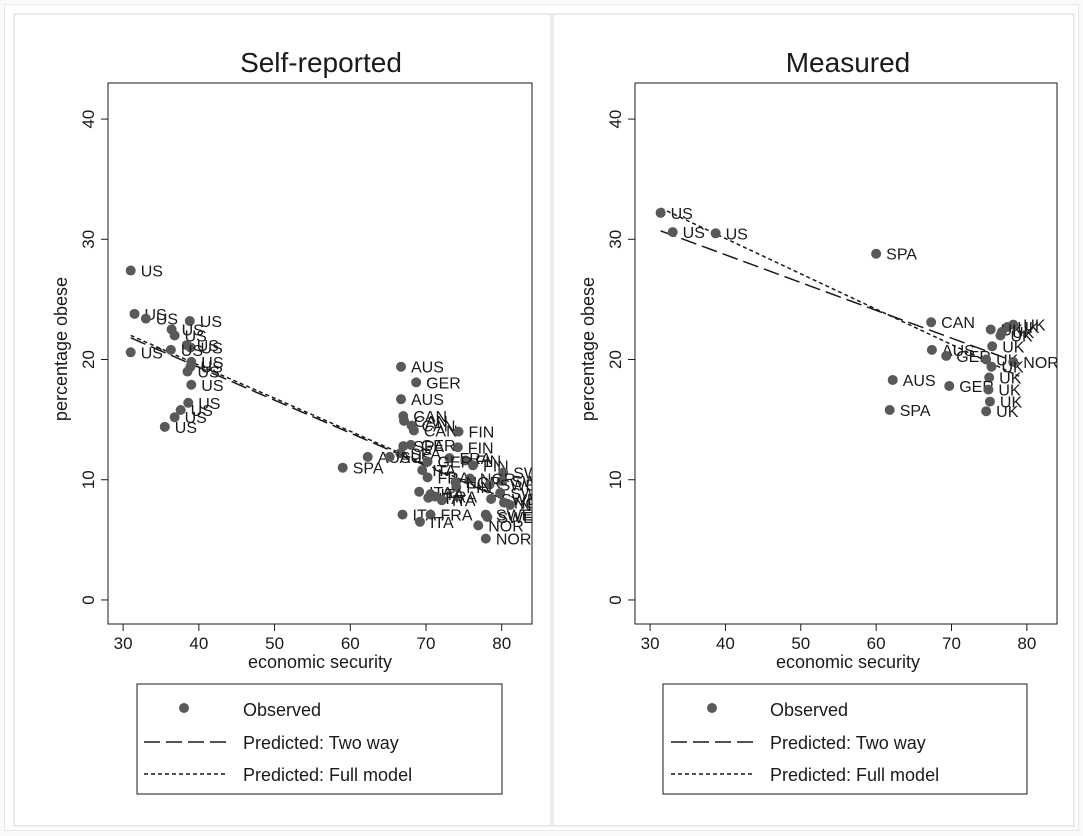 This screenshot has width=1083, height=836. I want to click on panel-left-point-label: ITA, so click(444, 471).